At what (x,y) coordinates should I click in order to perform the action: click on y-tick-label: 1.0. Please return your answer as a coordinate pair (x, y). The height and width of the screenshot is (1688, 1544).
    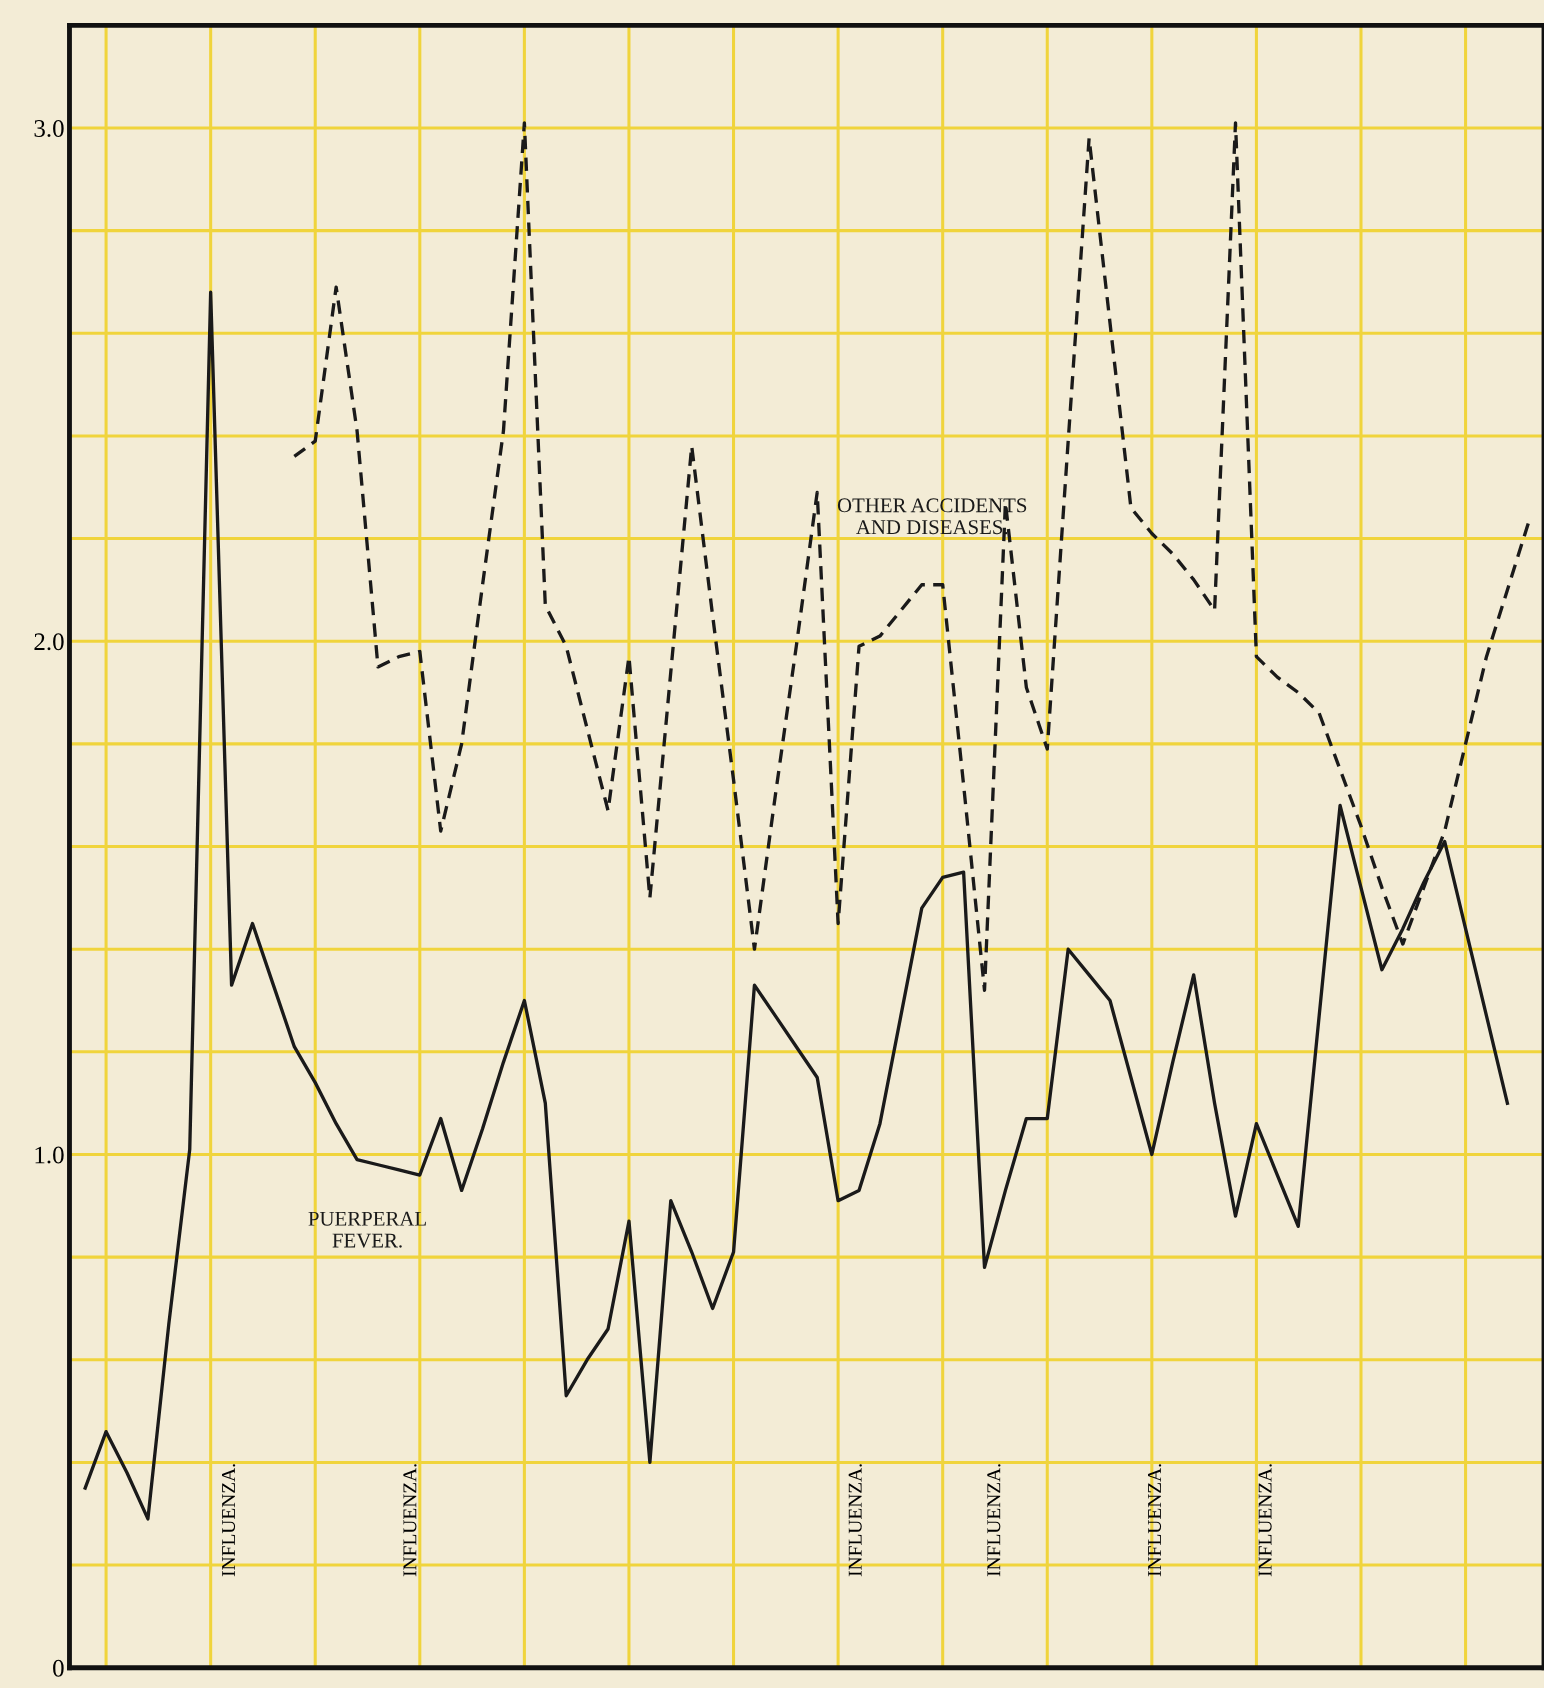
    Looking at the image, I should click on (49, 1155).